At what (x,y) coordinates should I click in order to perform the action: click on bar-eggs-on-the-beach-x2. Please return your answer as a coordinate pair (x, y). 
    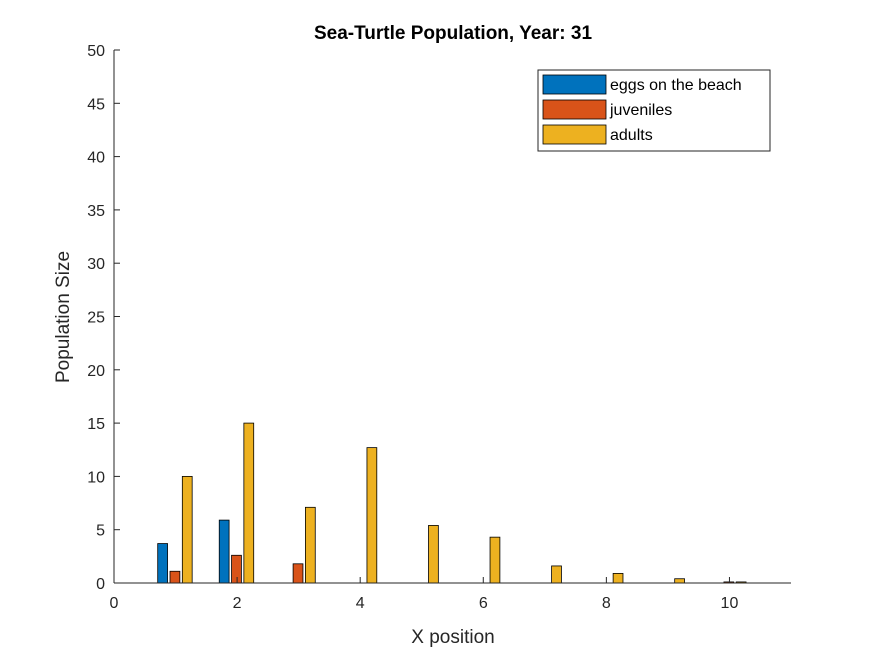
    Looking at the image, I should click on (224, 551).